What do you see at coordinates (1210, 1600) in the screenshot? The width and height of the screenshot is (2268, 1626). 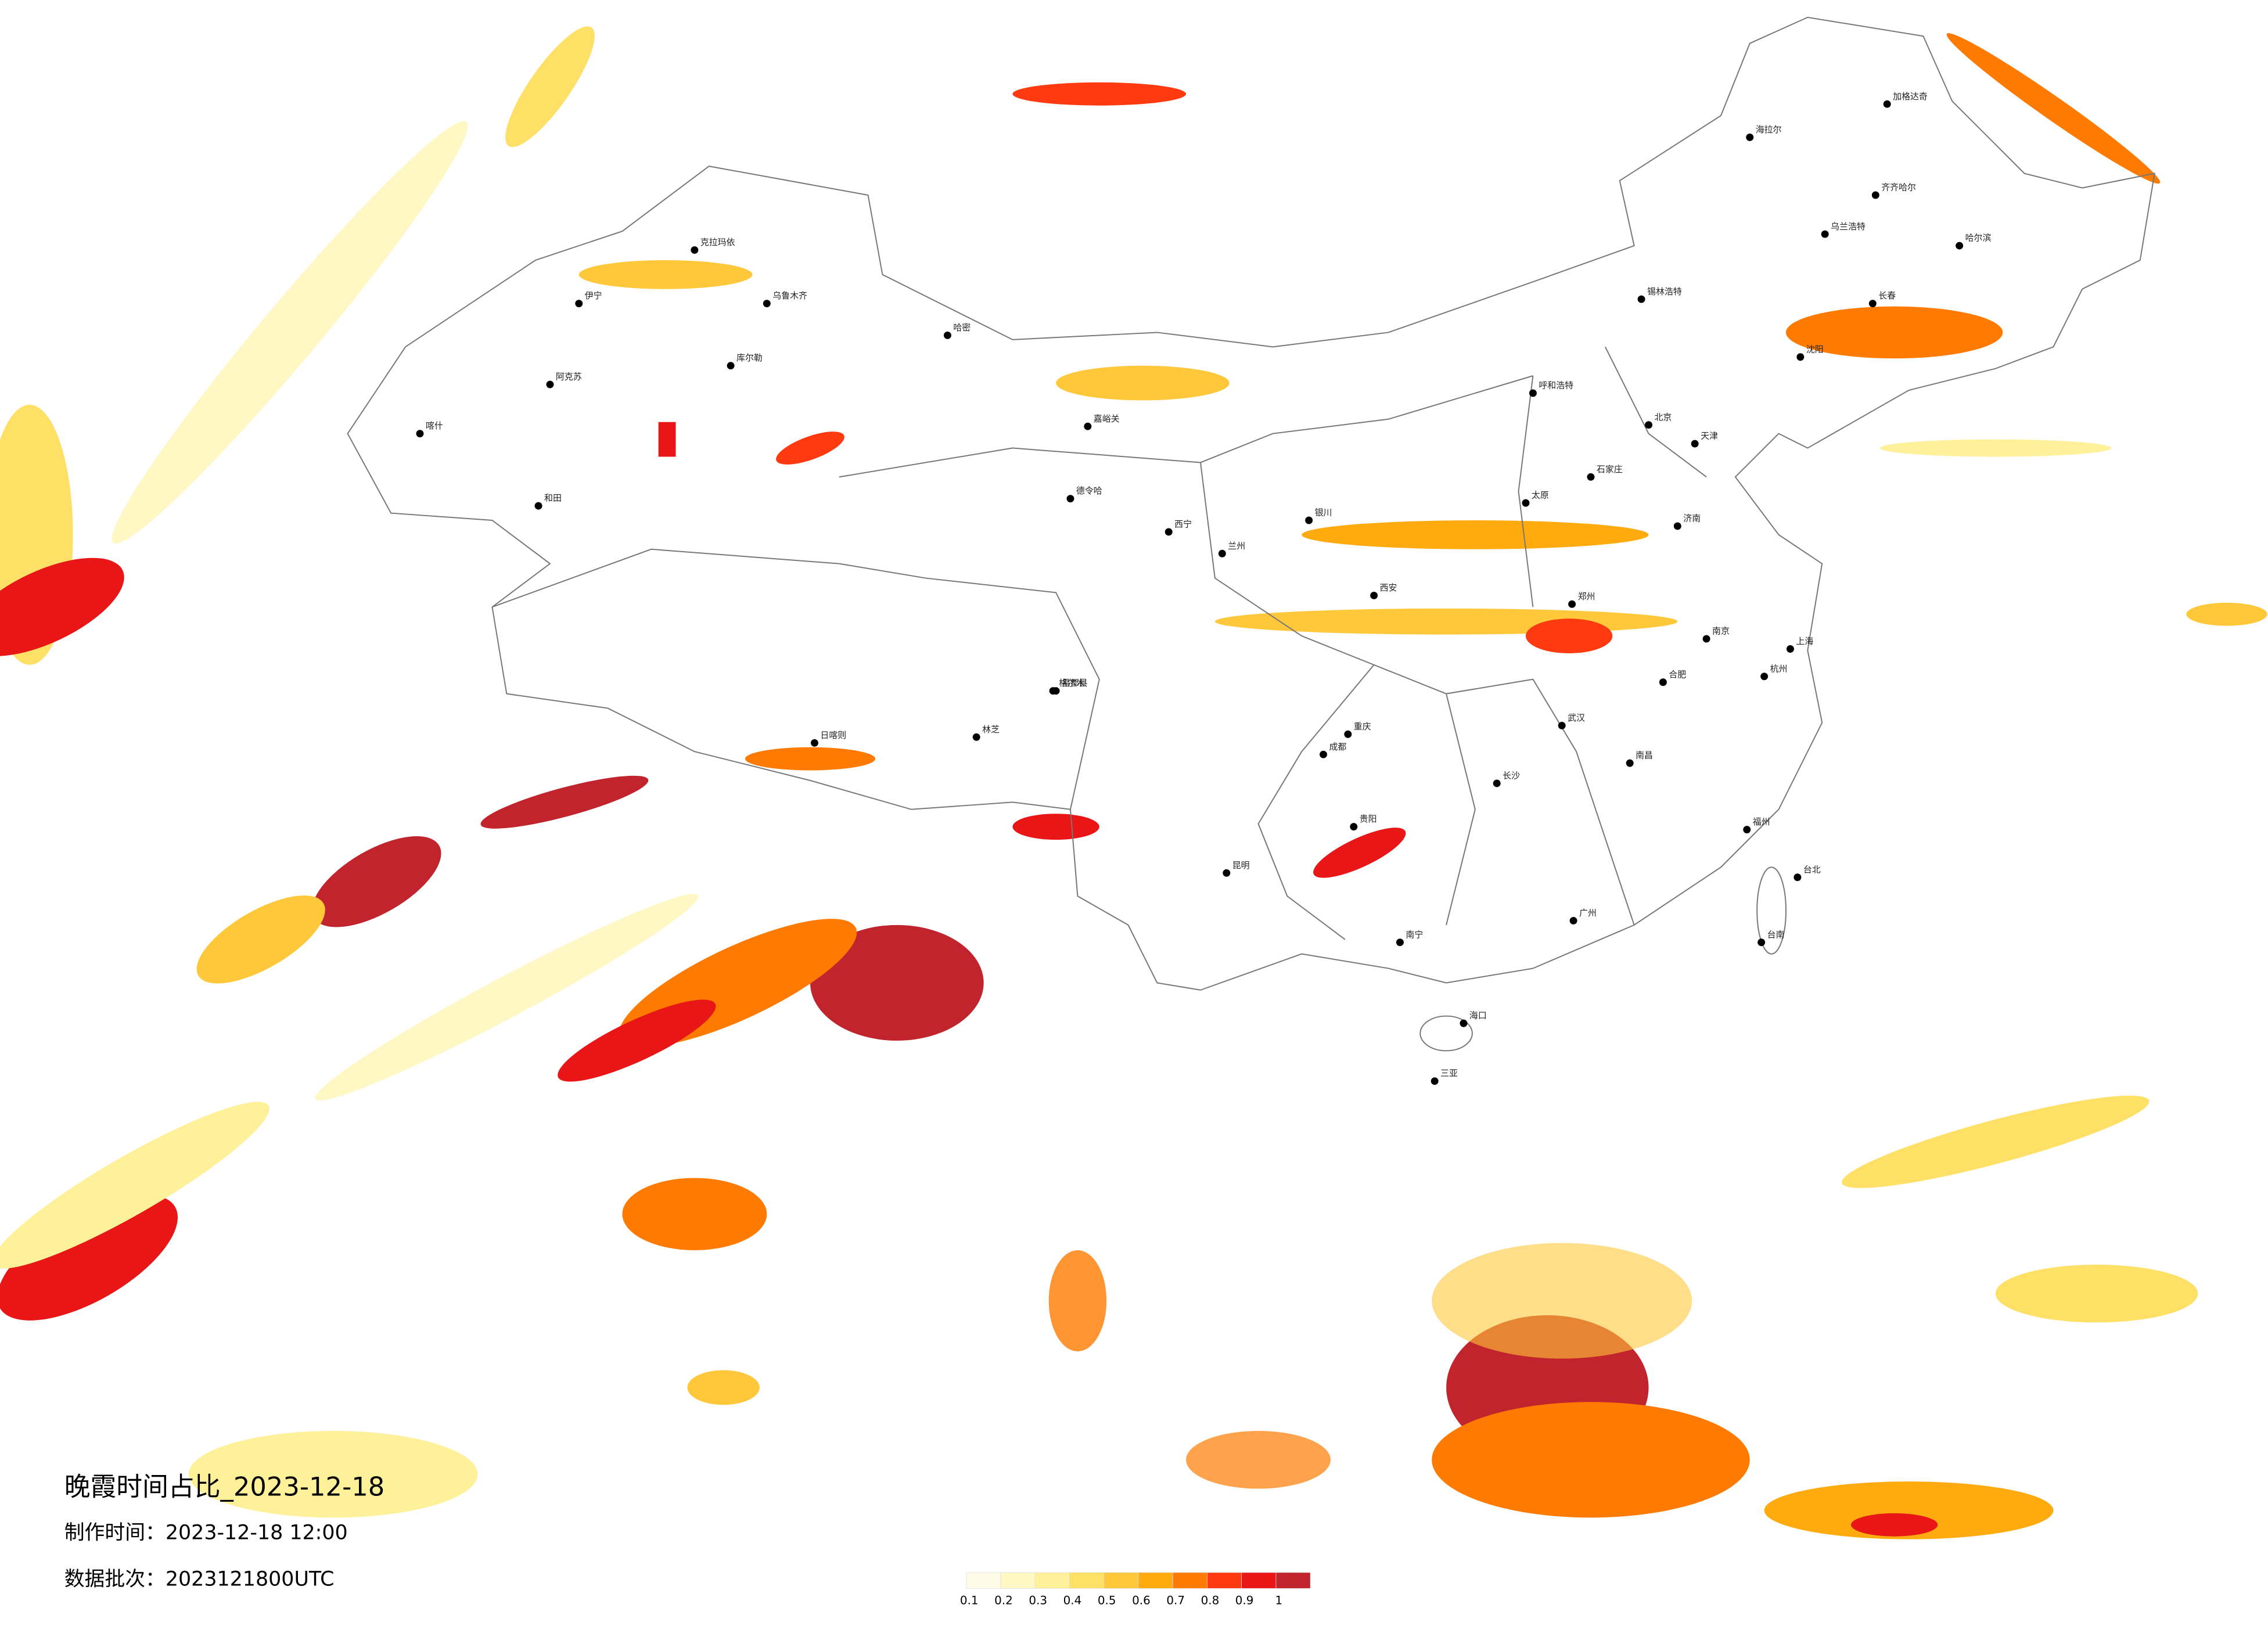 I see `legend-label: 0.8` at bounding box center [1210, 1600].